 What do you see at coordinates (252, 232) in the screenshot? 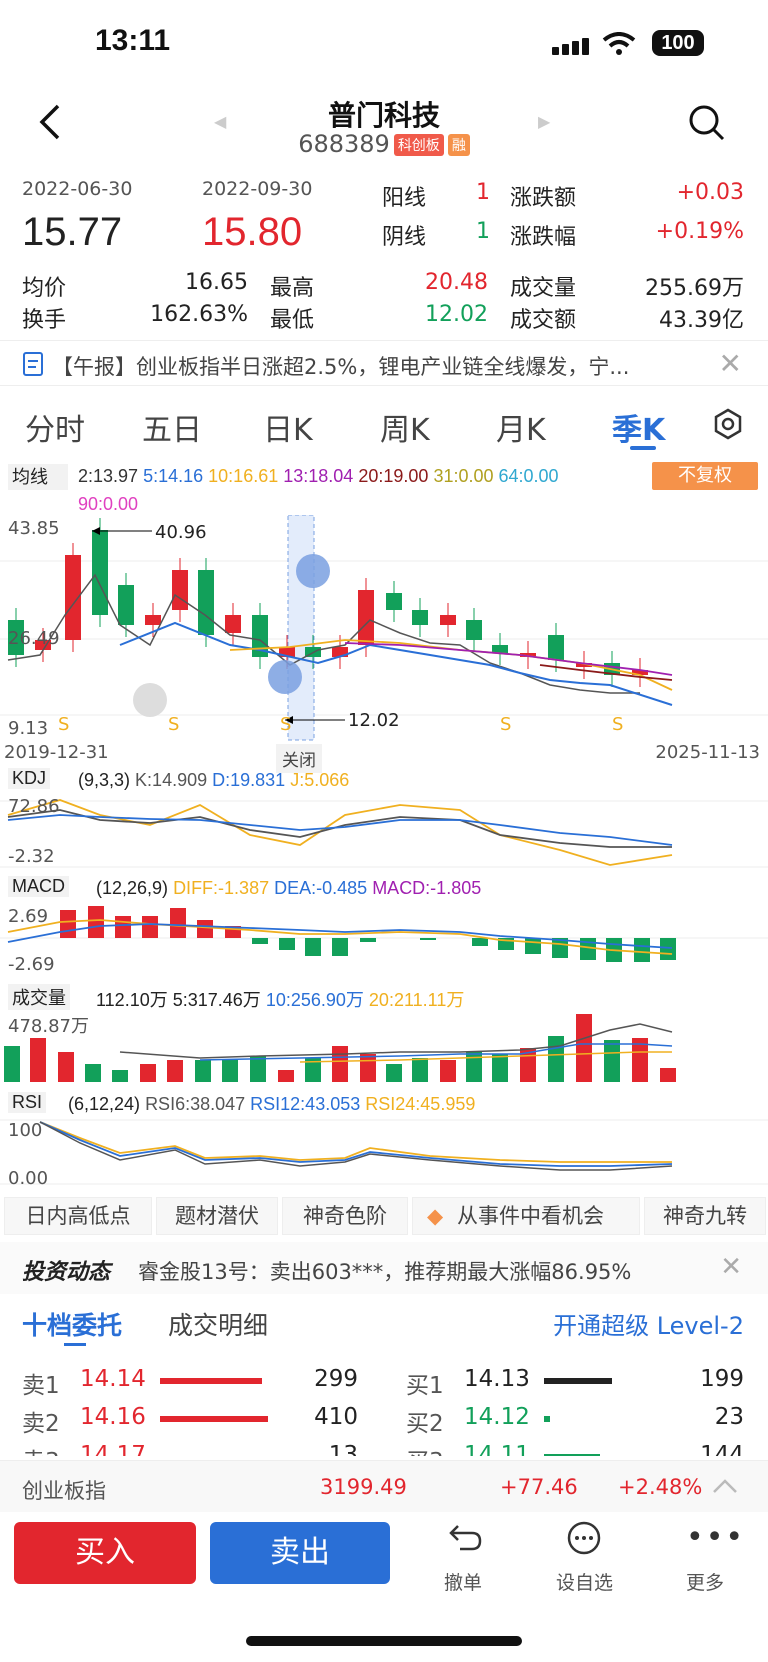
I see `price-current: 15.80` at bounding box center [252, 232].